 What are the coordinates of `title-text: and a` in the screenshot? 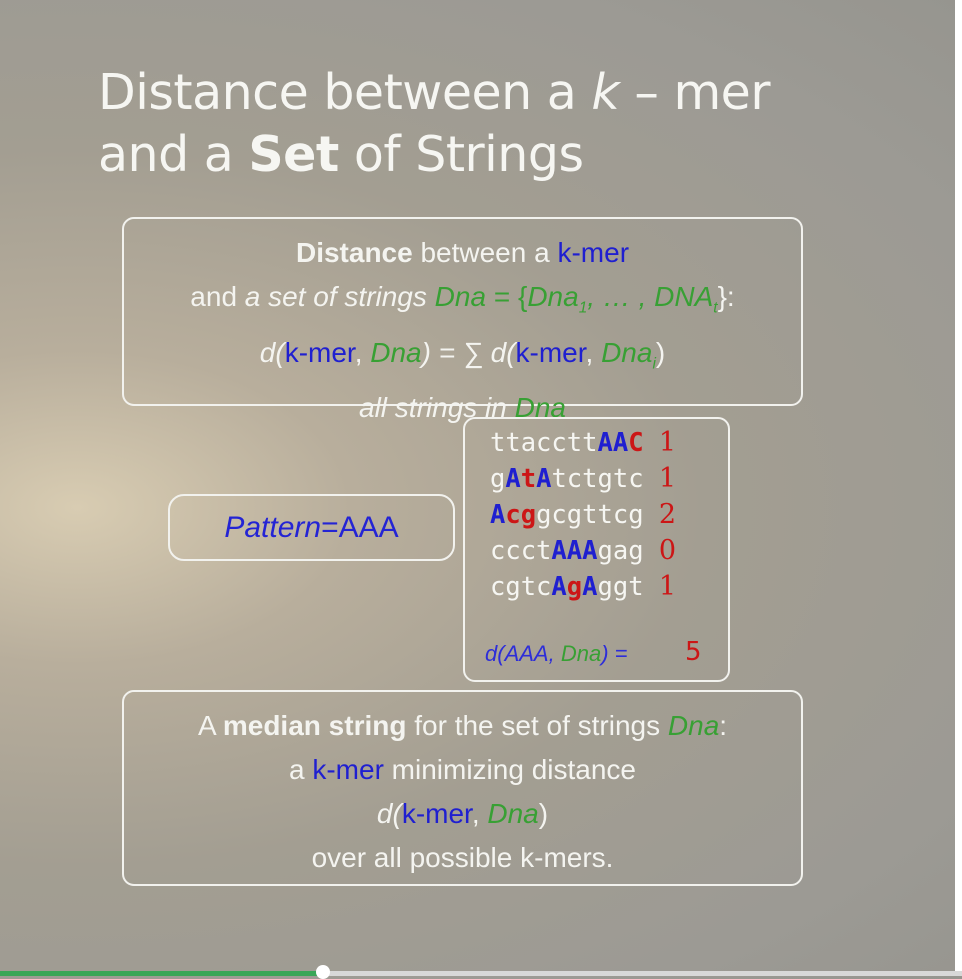 It's located at (173, 154).